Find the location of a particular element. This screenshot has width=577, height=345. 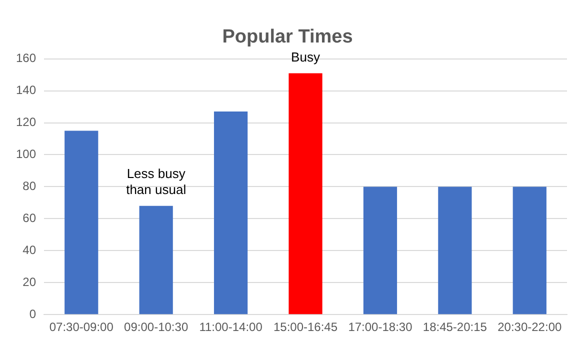

x-tick-label: 17:00-18:30 is located at coordinates (380, 327).